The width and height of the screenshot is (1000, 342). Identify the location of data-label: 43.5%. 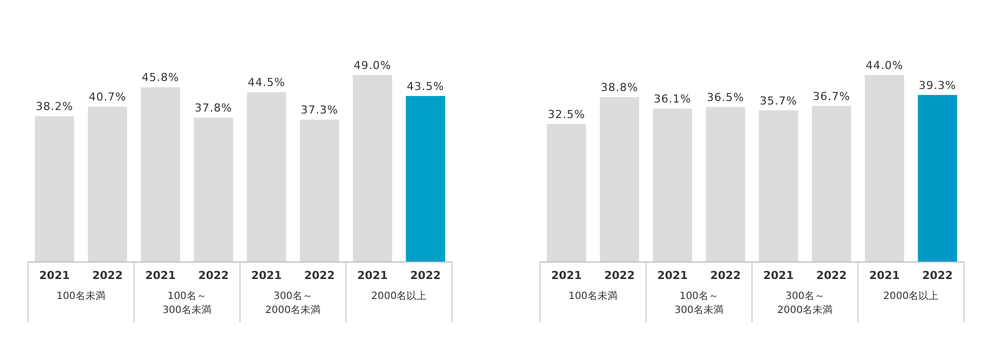
(425, 86).